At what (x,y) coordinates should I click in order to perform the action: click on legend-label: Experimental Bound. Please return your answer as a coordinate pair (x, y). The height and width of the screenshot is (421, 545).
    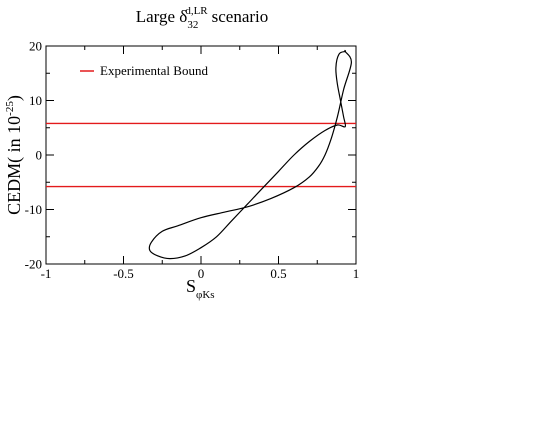
    Looking at the image, I should click on (154, 70).